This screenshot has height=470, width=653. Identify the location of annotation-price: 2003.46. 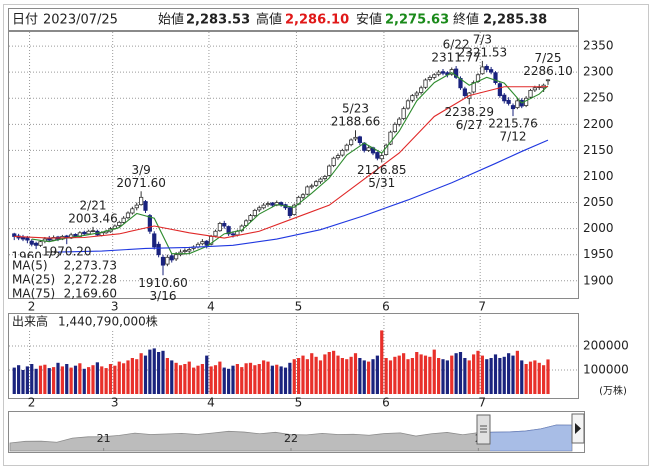
(93, 218).